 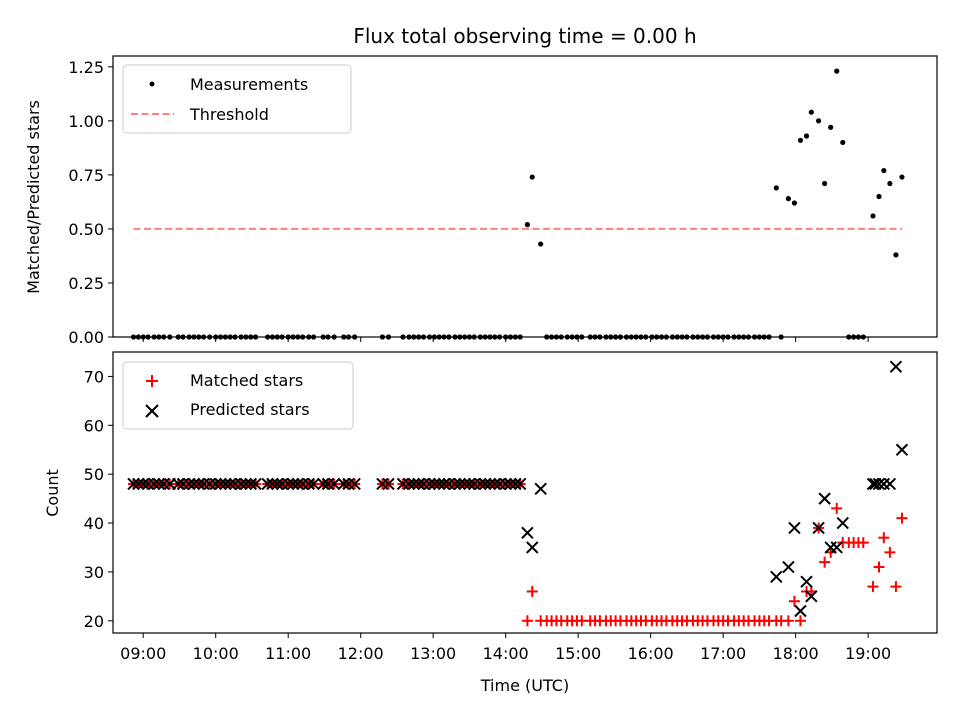 I want to click on matched-legend-label: Matched stars, so click(x=246, y=380).